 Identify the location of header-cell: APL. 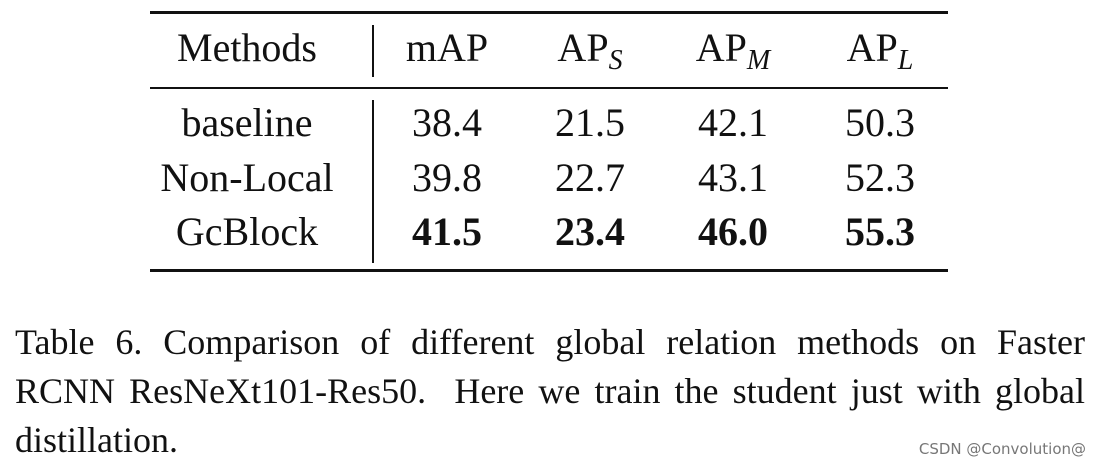
(880, 49).